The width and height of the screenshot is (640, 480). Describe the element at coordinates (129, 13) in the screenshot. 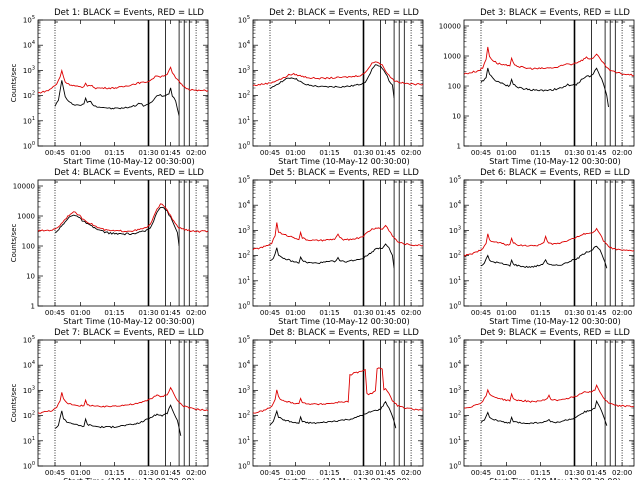

I see `chart-title: Det 1: BLACK = Events, RED = LLD` at that location.